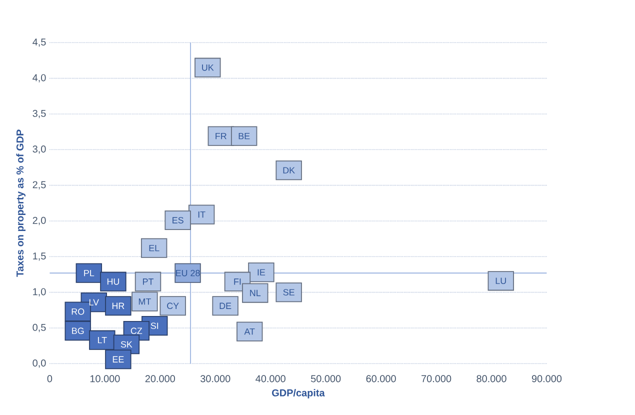  What do you see at coordinates (226, 305) in the screenshot?
I see `annotation: DE` at bounding box center [226, 305].